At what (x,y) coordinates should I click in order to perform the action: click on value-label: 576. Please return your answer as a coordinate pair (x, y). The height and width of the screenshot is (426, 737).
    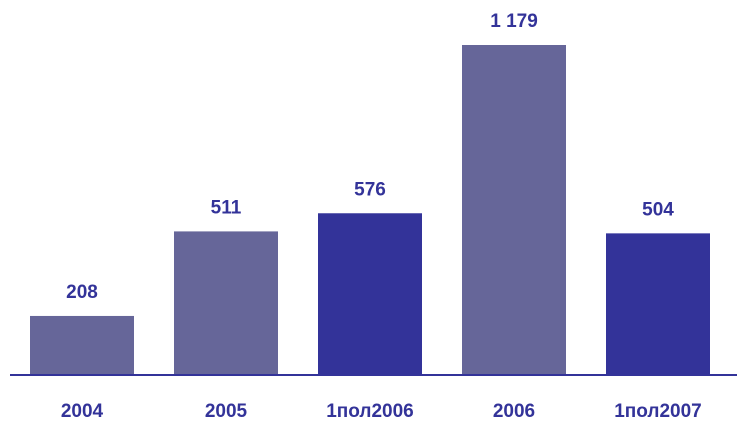
    Looking at the image, I should click on (370, 189).